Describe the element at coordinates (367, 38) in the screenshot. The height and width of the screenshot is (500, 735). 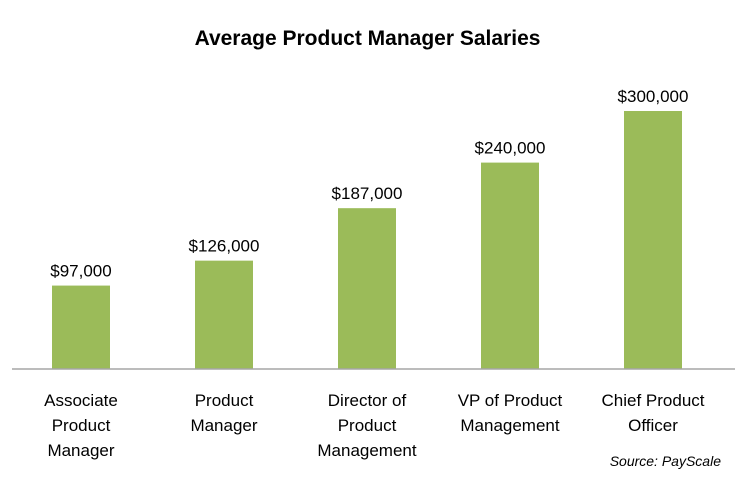
I see `chart-title: Average Product Manager Salaries` at that location.